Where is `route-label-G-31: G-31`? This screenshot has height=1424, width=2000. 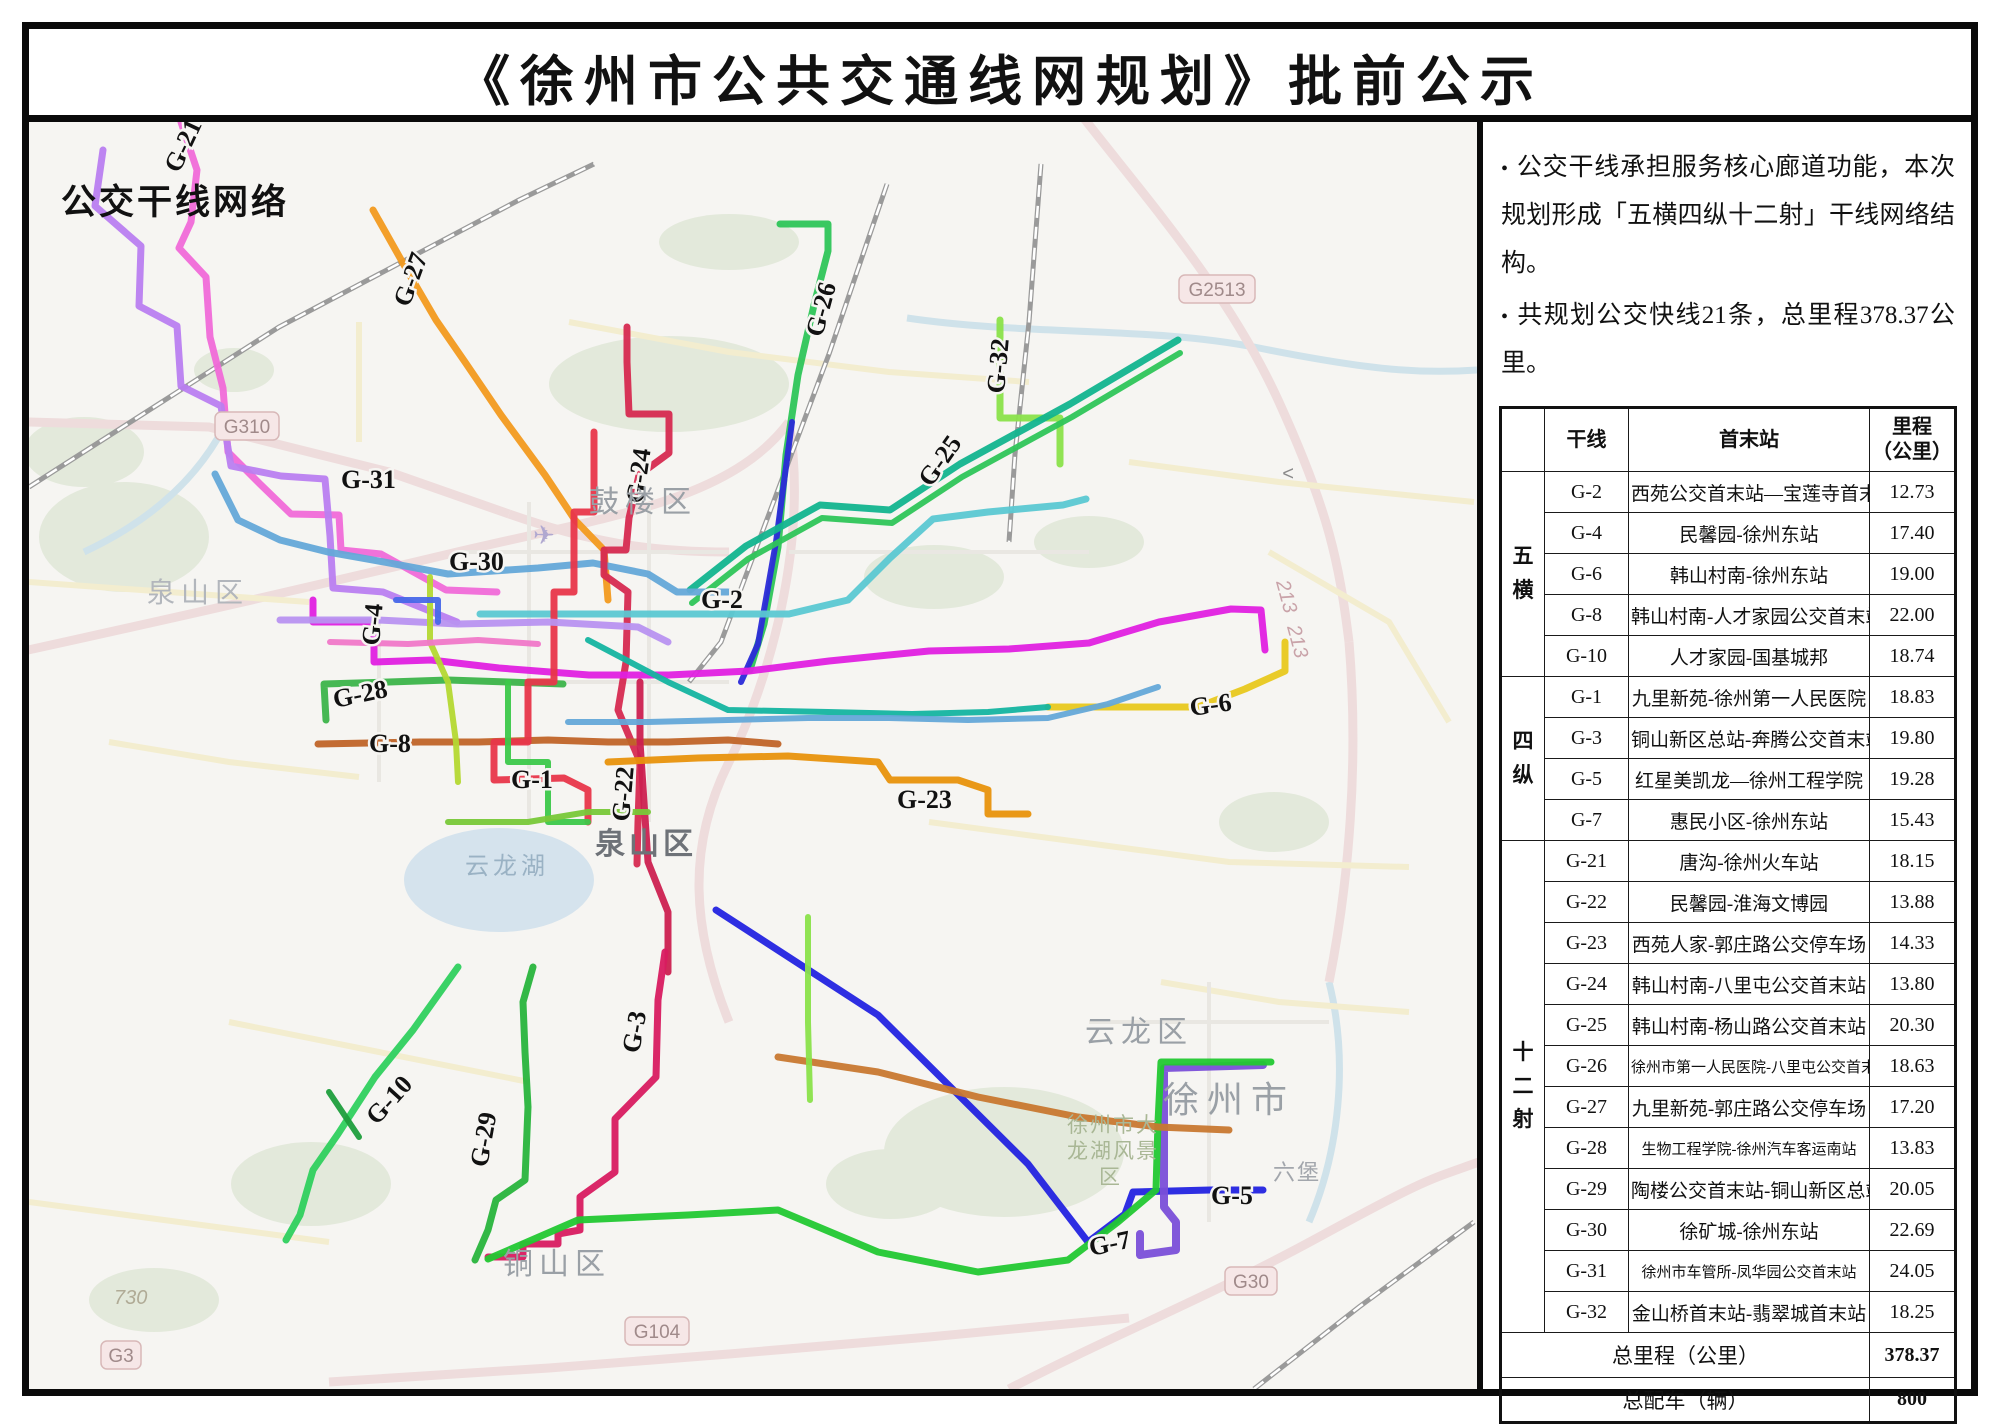
route-label-G-31: G-31 is located at coordinates (368, 479).